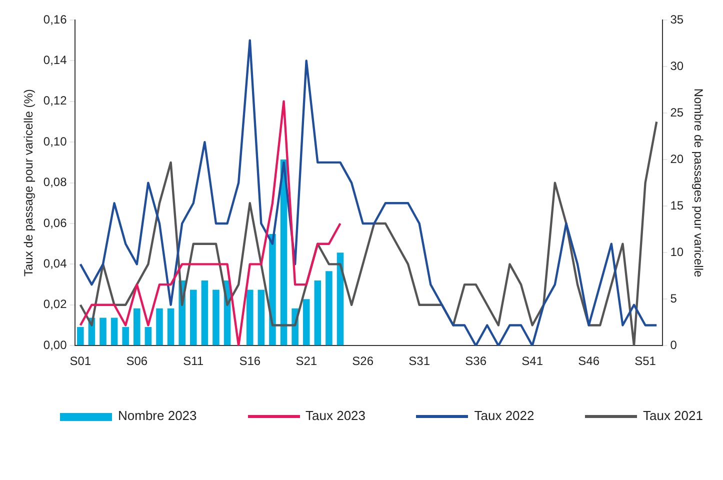  What do you see at coordinates (55, 101) in the screenshot?
I see `y-tick-label: 0,12` at bounding box center [55, 101].